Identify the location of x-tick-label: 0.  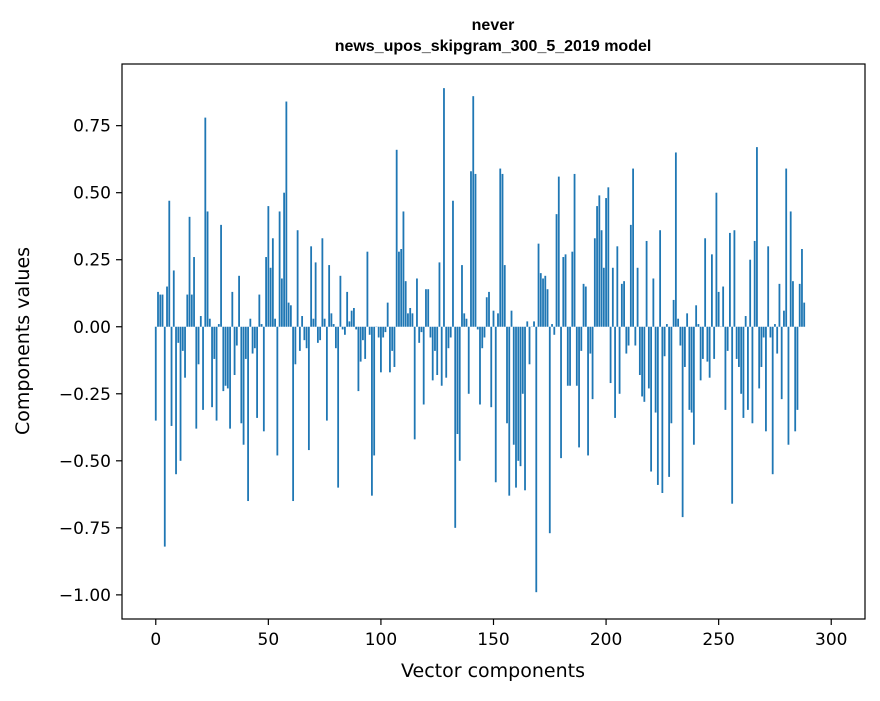
(155, 640).